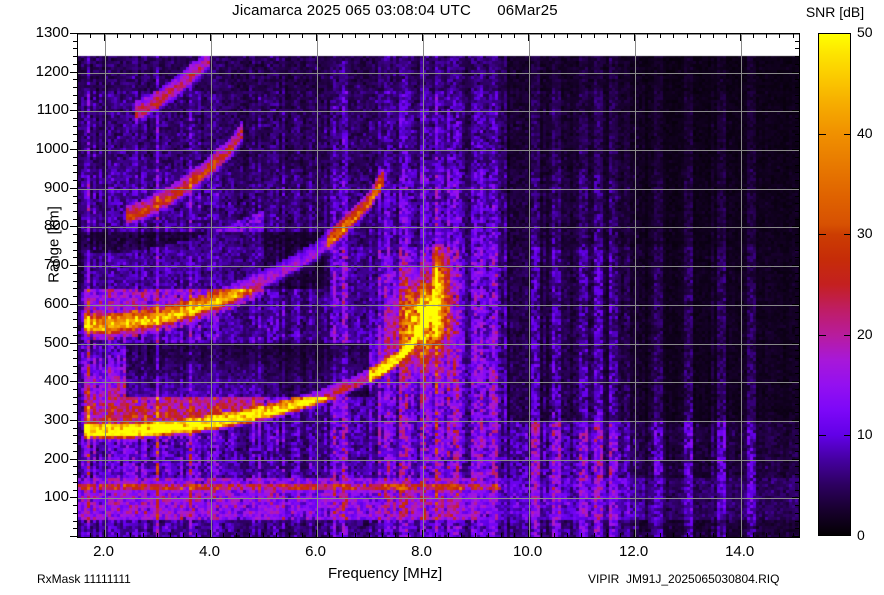  Describe the element at coordinates (56, 419) in the screenshot. I see `y-tick-label: 300` at that location.